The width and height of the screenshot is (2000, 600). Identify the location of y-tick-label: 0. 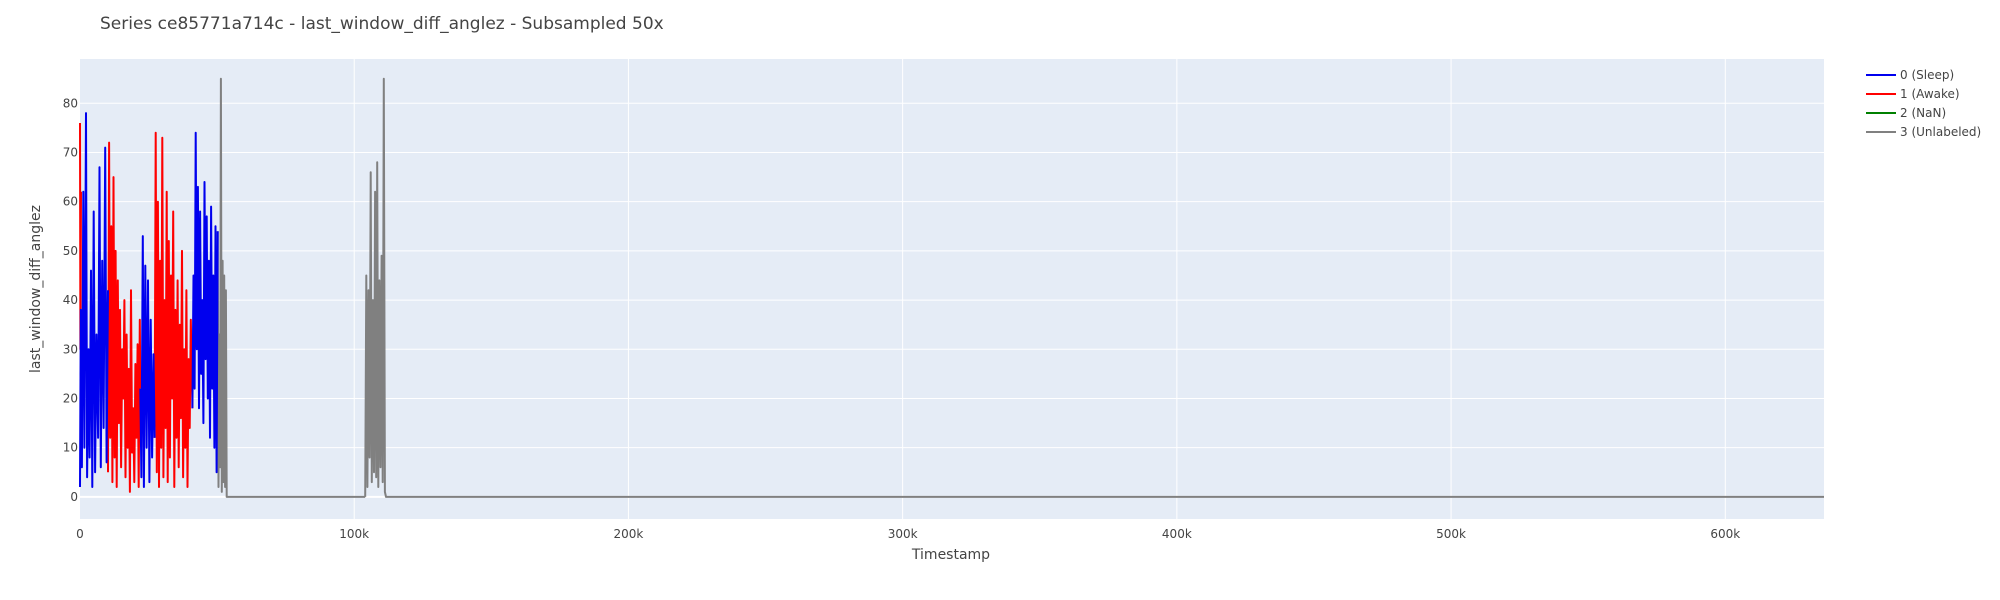
(74, 497).